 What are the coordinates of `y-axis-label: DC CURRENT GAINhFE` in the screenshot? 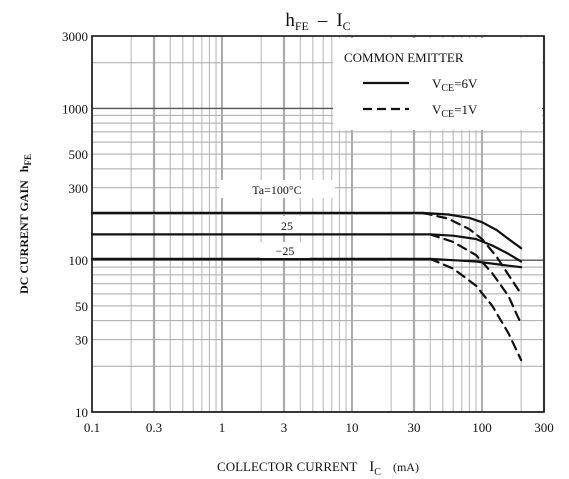 It's located at (25, 224).